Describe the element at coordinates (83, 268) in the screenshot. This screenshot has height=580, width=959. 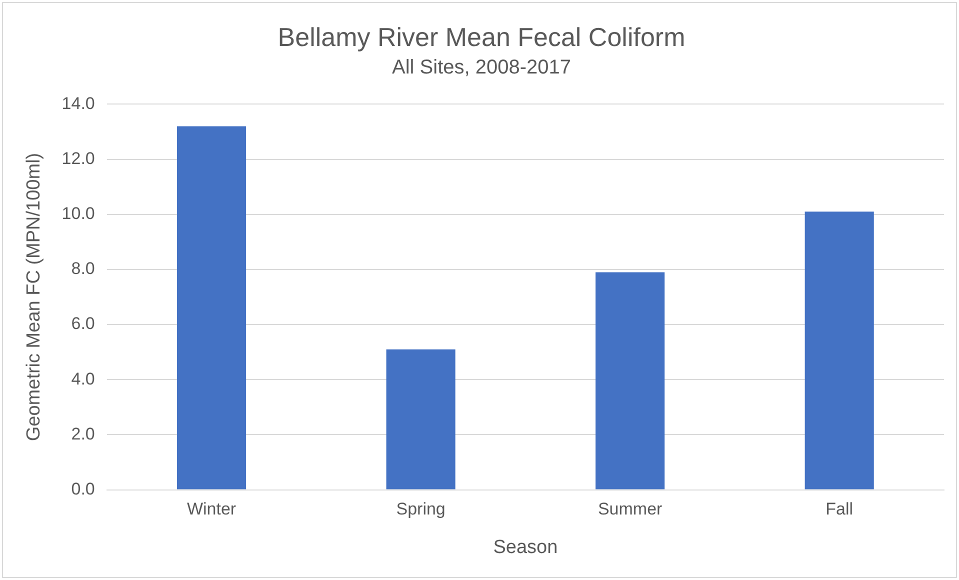
I see `y-tick-label: 8.0` at that location.